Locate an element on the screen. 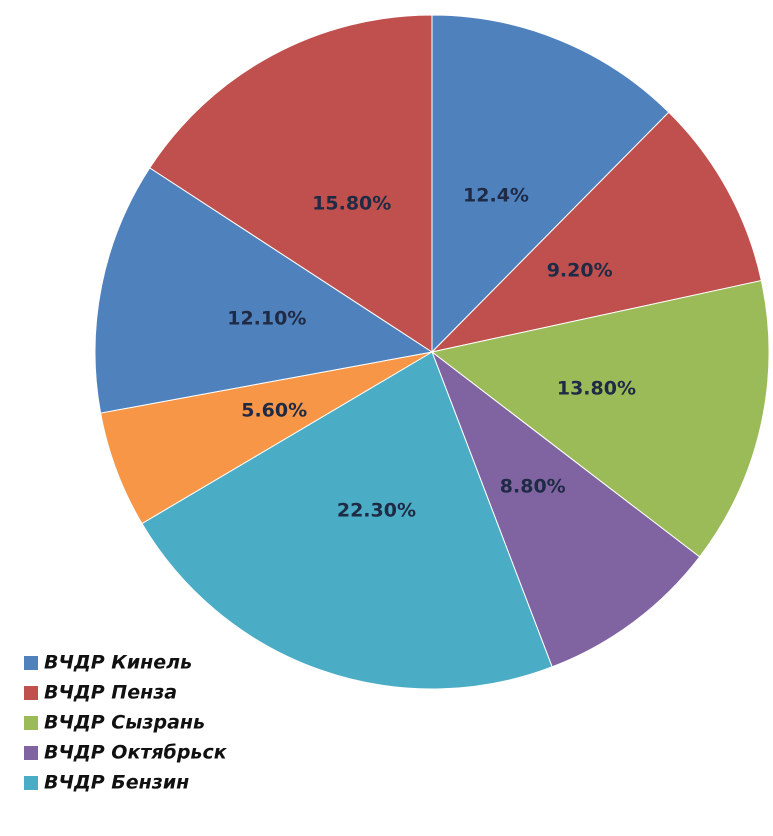  data-label: 13.80% is located at coordinates (596, 388).